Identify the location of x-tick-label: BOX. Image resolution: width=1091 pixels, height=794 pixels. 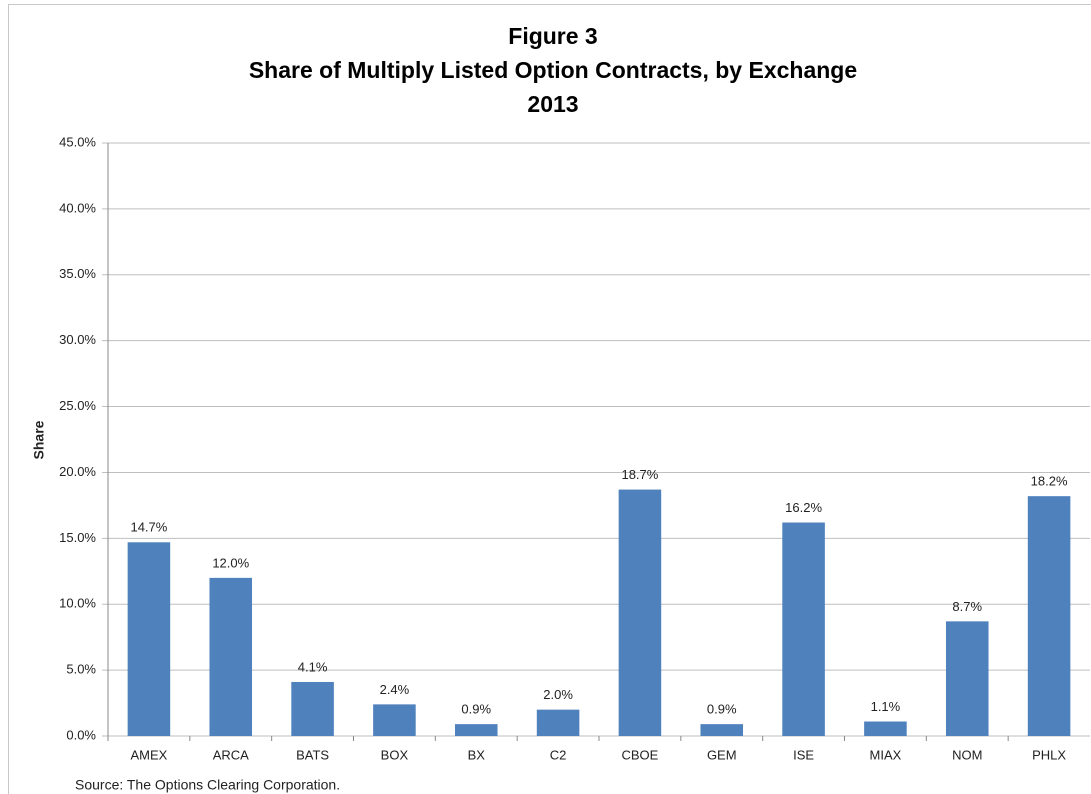
(395, 754).